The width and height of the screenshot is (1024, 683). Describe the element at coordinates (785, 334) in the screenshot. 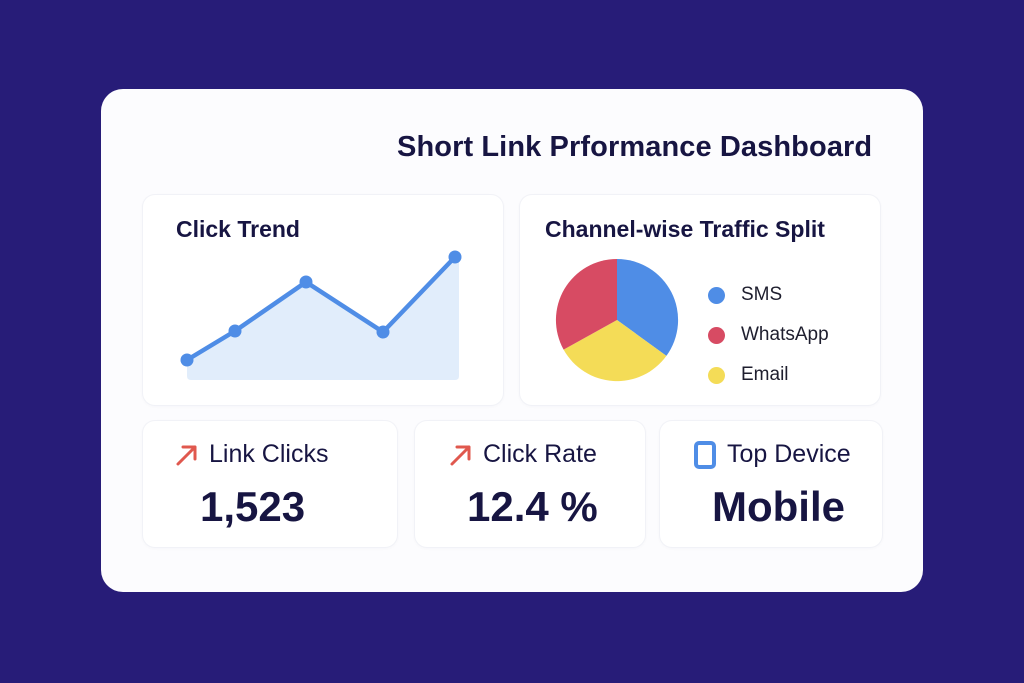

I see `legend-label: WhatsApp` at that location.